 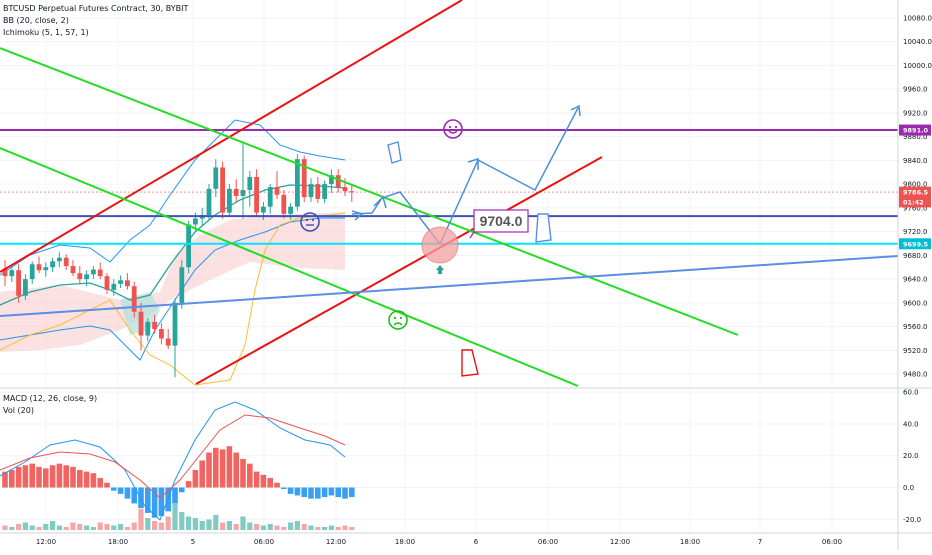 I want to click on time-tick-label: 5, so click(x=193, y=542).